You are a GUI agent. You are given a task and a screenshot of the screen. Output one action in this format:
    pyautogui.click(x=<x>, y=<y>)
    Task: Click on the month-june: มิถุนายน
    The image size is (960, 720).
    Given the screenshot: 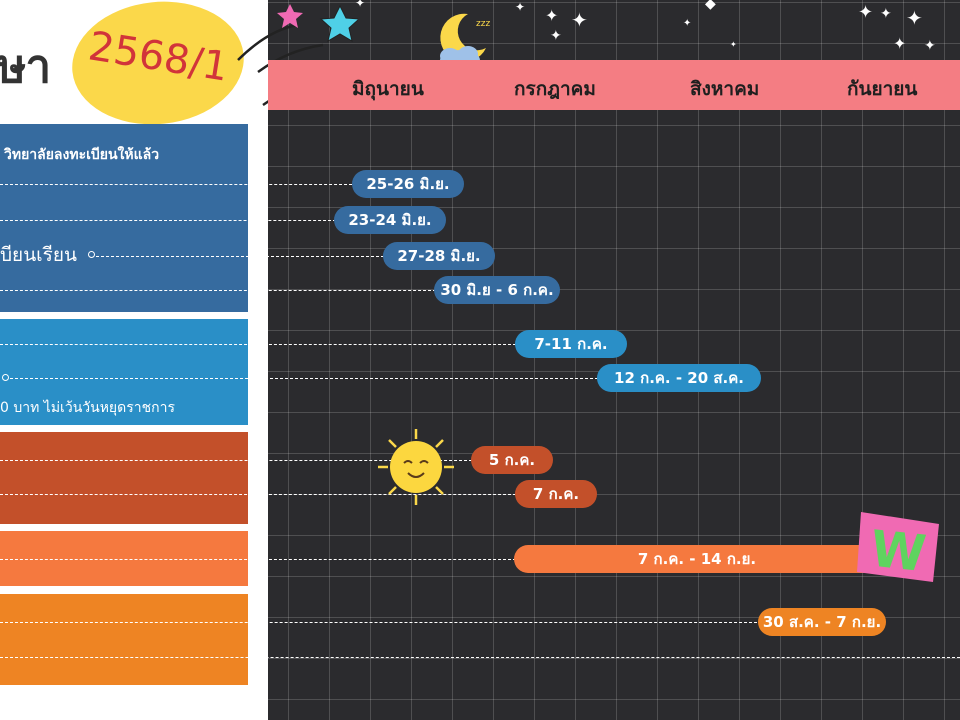 What is the action you would take?
    pyautogui.click(x=388, y=89)
    